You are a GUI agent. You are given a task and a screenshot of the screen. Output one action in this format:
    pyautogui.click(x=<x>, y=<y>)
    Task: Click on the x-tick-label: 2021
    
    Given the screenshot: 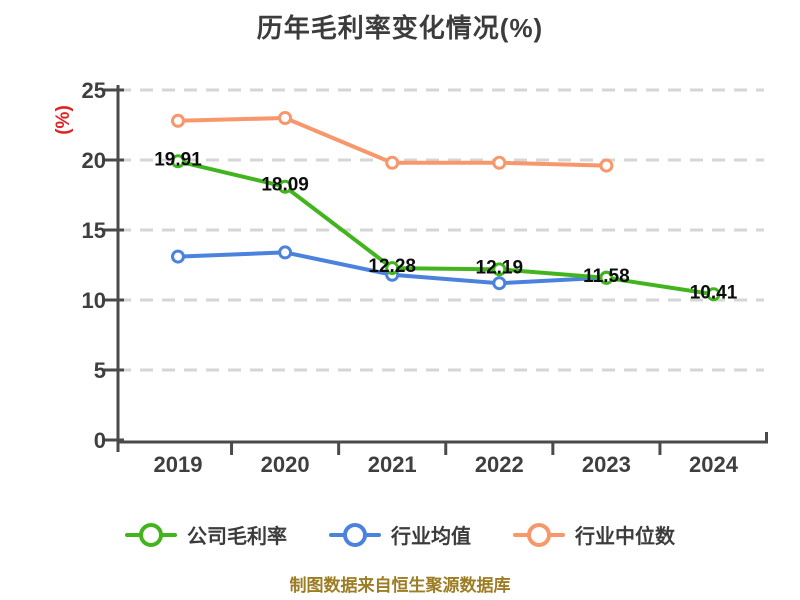 What is the action you would take?
    pyautogui.click(x=392, y=464)
    